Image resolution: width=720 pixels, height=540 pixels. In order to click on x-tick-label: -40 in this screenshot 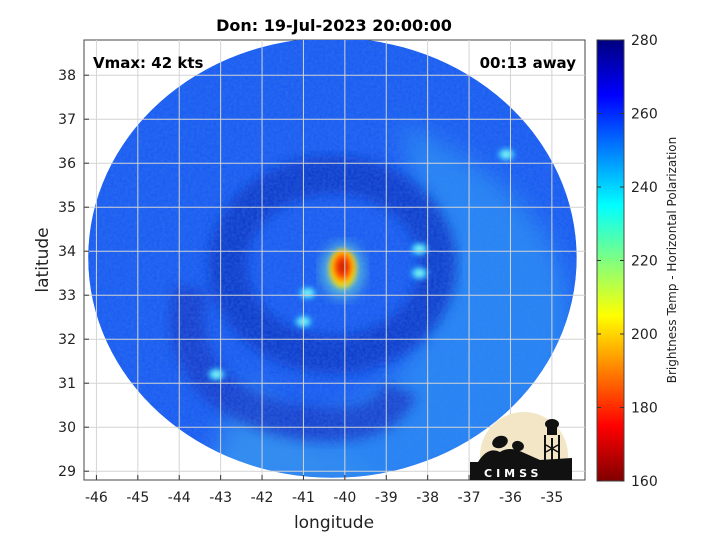, I will do `click(344, 498)`.